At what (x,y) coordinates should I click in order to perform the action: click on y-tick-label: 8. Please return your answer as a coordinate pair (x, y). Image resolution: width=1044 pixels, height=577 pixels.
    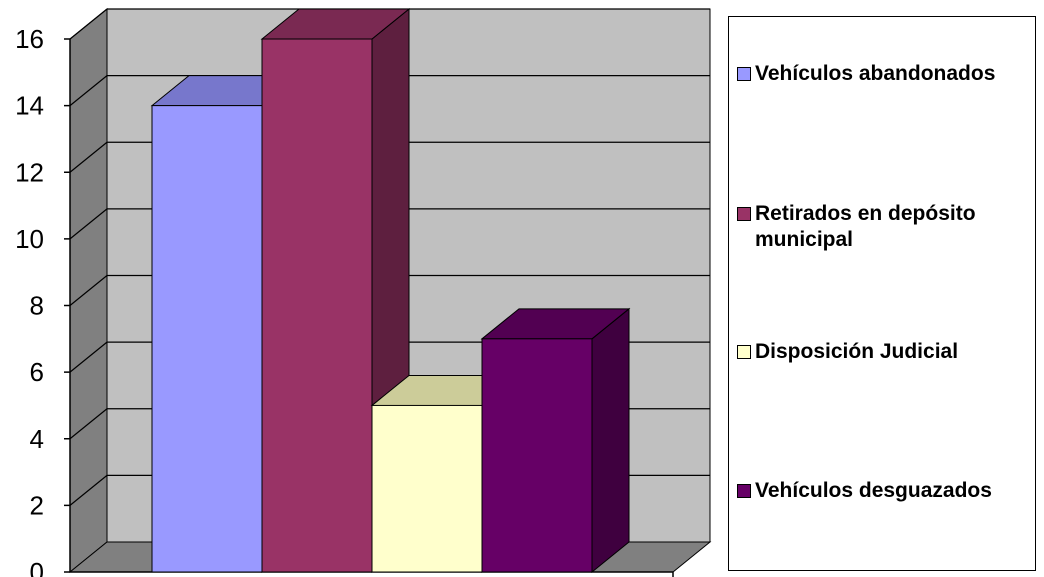
    Looking at the image, I should click on (37, 306).